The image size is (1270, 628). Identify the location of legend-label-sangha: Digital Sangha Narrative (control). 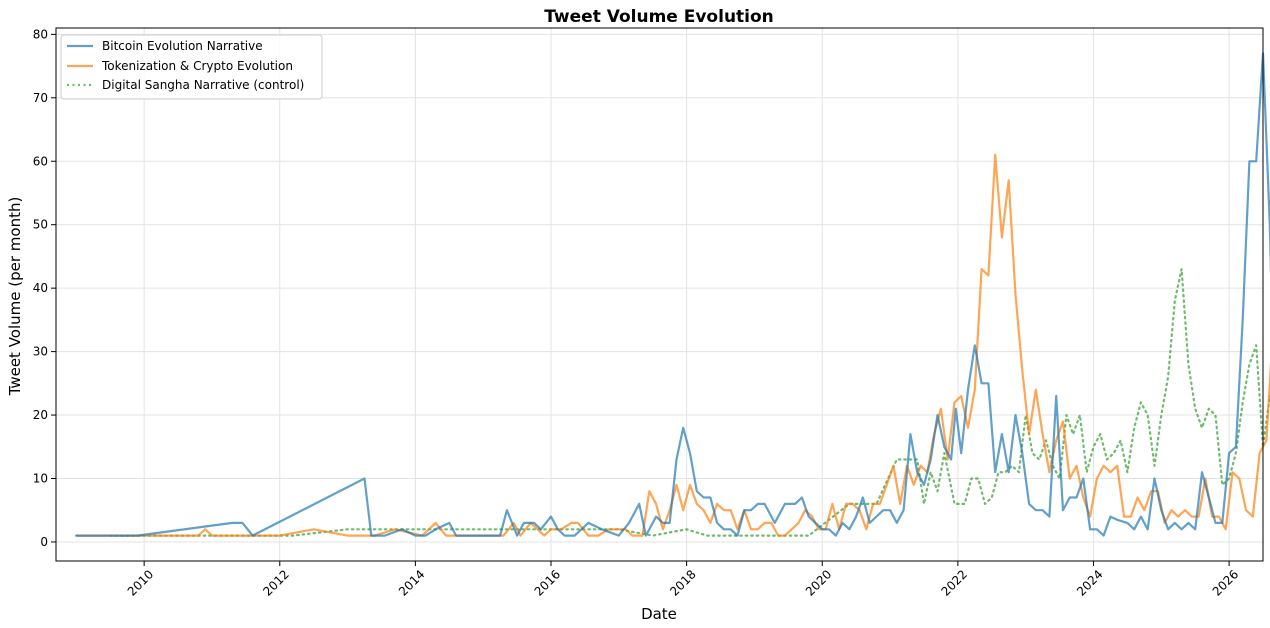
(203, 85).